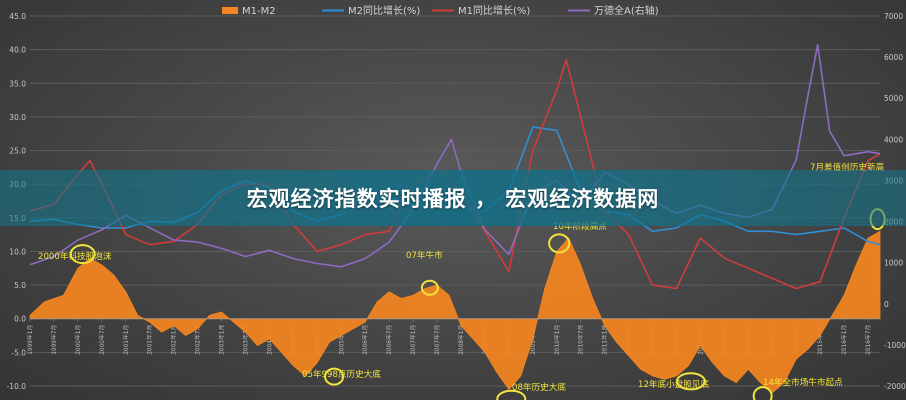  Describe the element at coordinates (20, 319) in the screenshot. I see `y-left-tick-label: 0.0` at that location.